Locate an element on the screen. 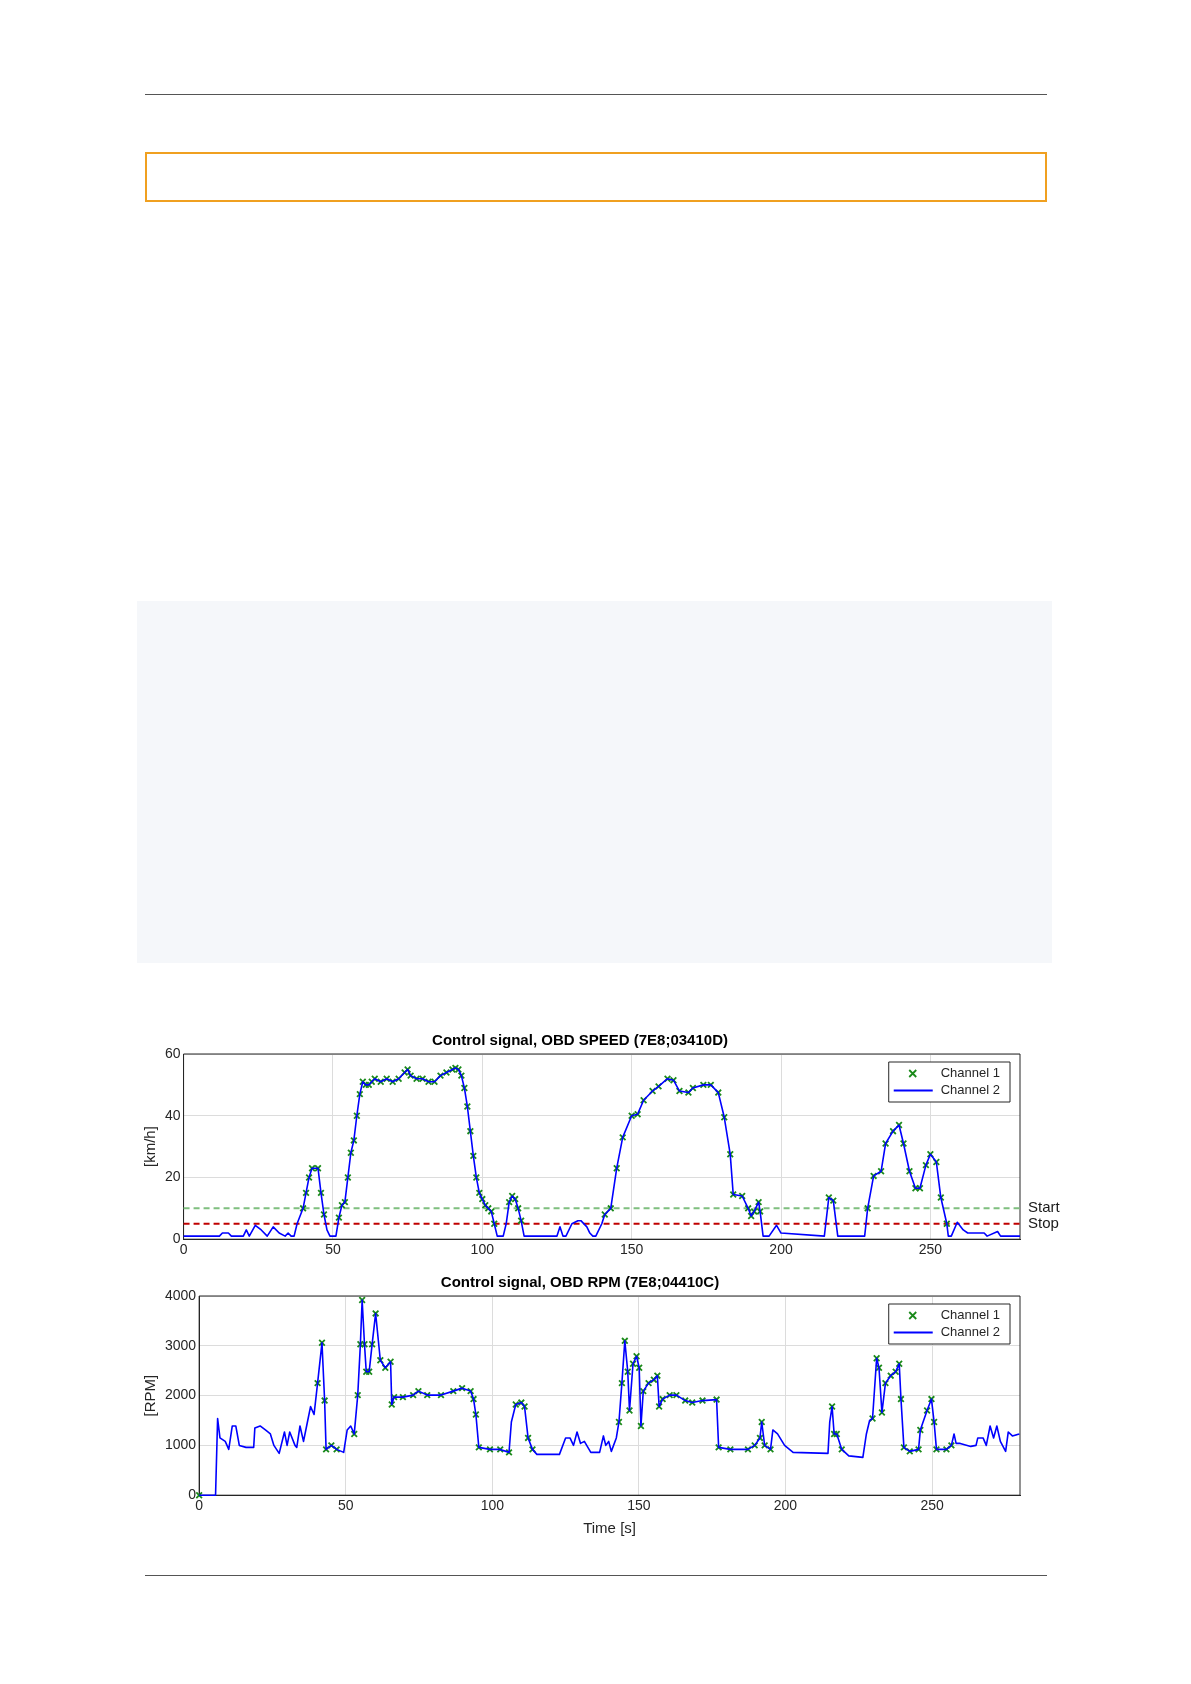 The width and height of the screenshot is (1191, 1684). y-tick-label: 3000 is located at coordinates (180, 1344).